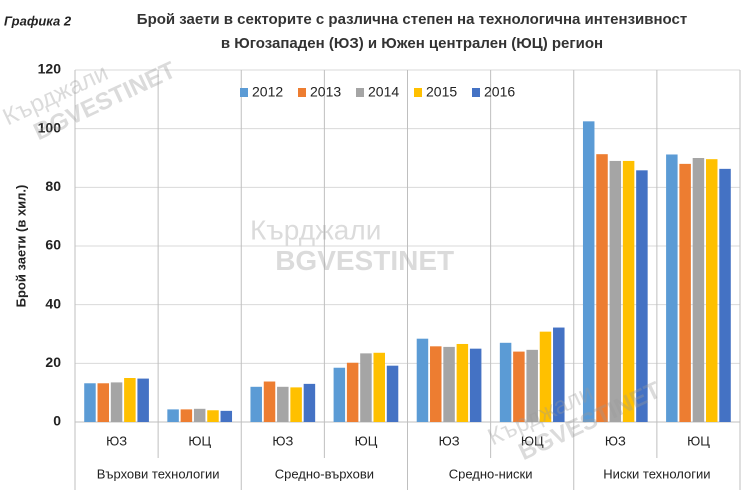  I want to click on watermark-text: Кърджали, so click(315, 229).